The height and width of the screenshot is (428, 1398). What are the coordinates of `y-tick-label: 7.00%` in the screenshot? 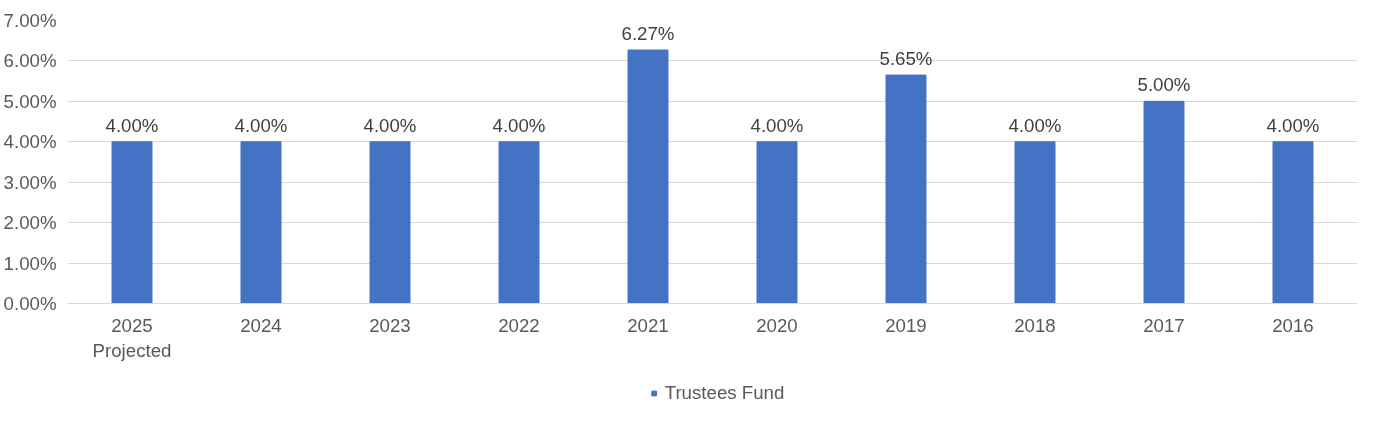 It's located at (30, 20).